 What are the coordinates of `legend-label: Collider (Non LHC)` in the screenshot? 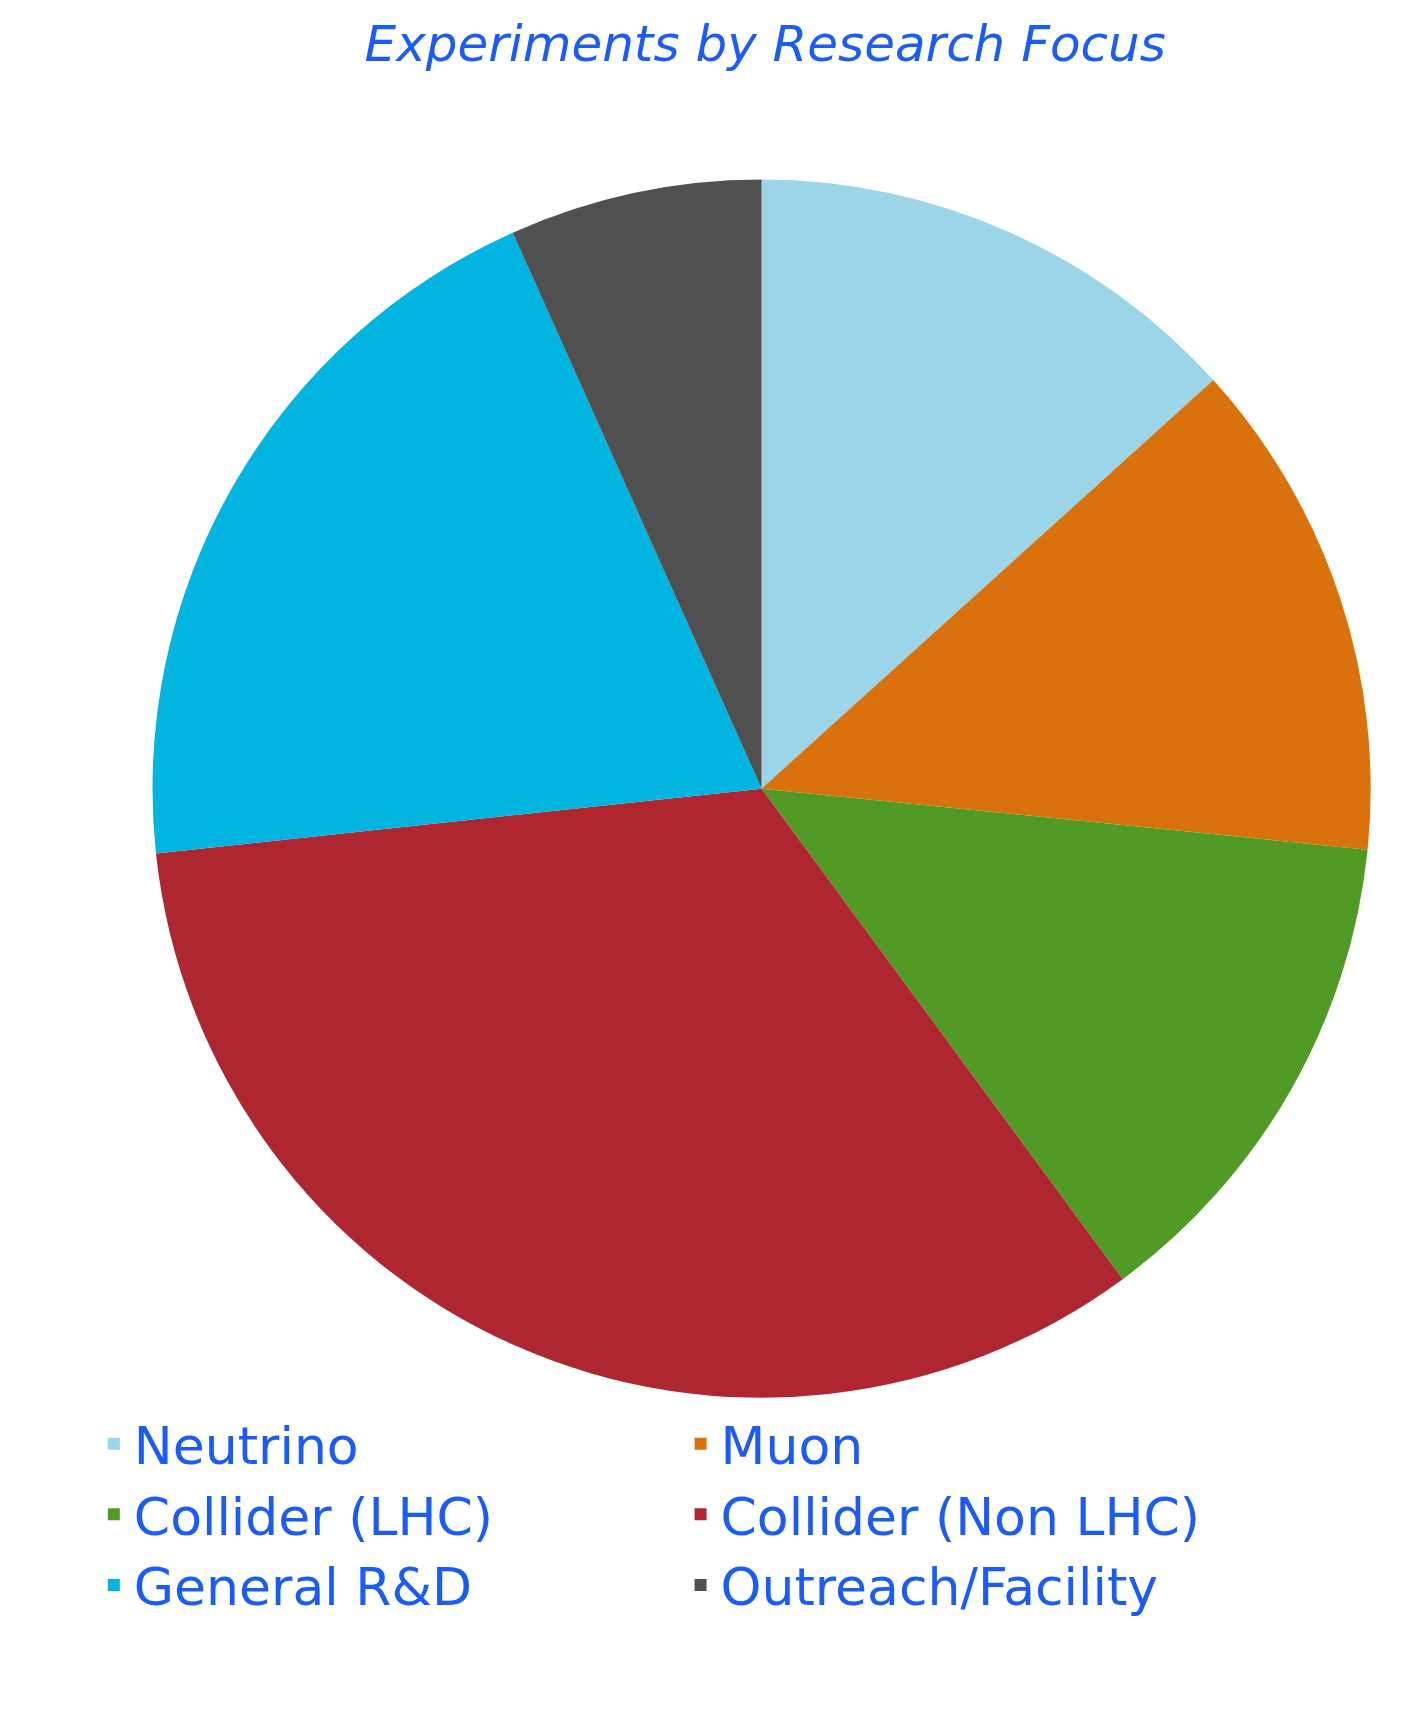 It's located at (960, 1516).